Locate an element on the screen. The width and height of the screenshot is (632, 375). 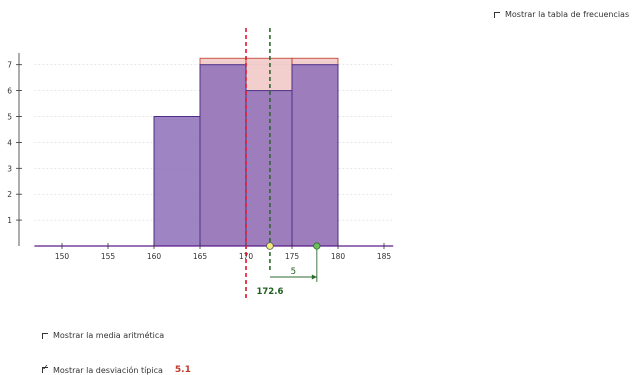
y-tick-label-4: 4 is located at coordinates (9, 142).